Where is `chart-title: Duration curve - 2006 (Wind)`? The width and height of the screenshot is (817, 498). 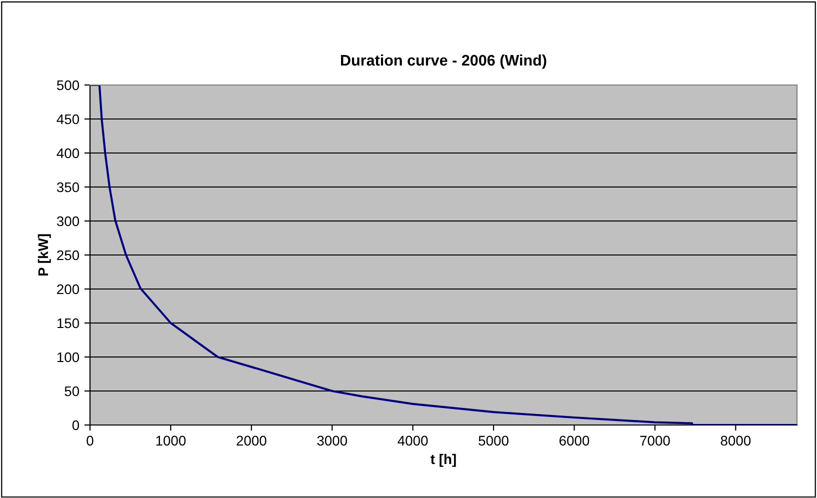 chart-title: Duration curve - 2006 (Wind) is located at coordinates (443, 61).